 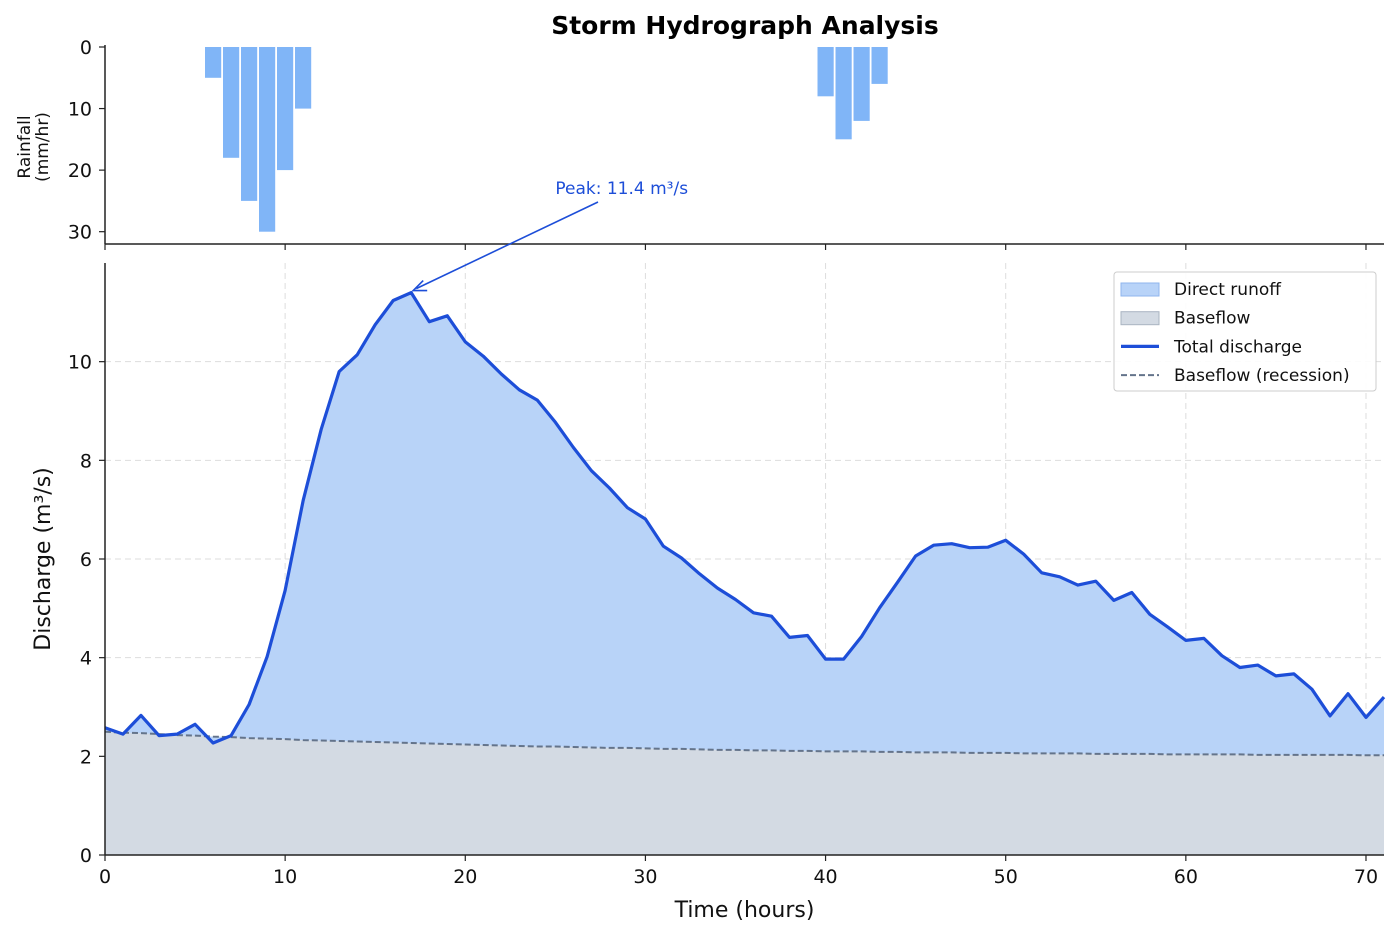 I want to click on peak-annotation-arrow-head, so click(x=419, y=286).